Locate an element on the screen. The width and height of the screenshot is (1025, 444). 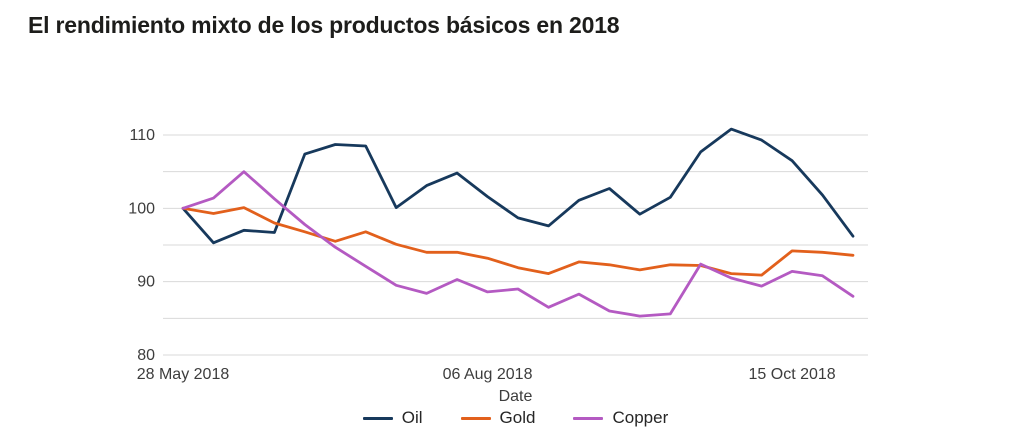
oil-line-swatch is located at coordinates (377, 418).